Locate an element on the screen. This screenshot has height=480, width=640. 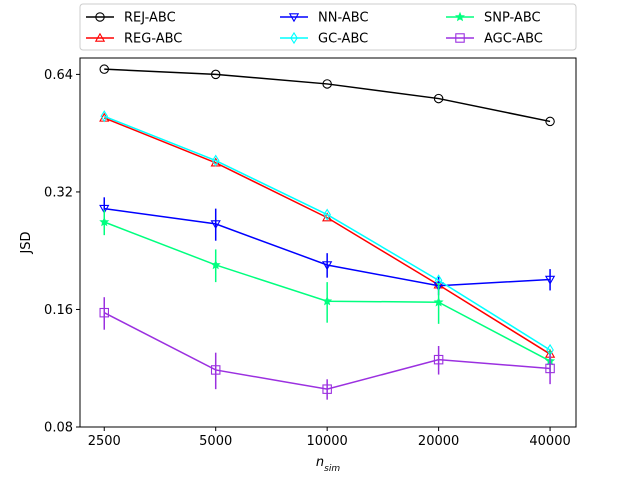
legend-label: NN-ABC is located at coordinates (343, 18).